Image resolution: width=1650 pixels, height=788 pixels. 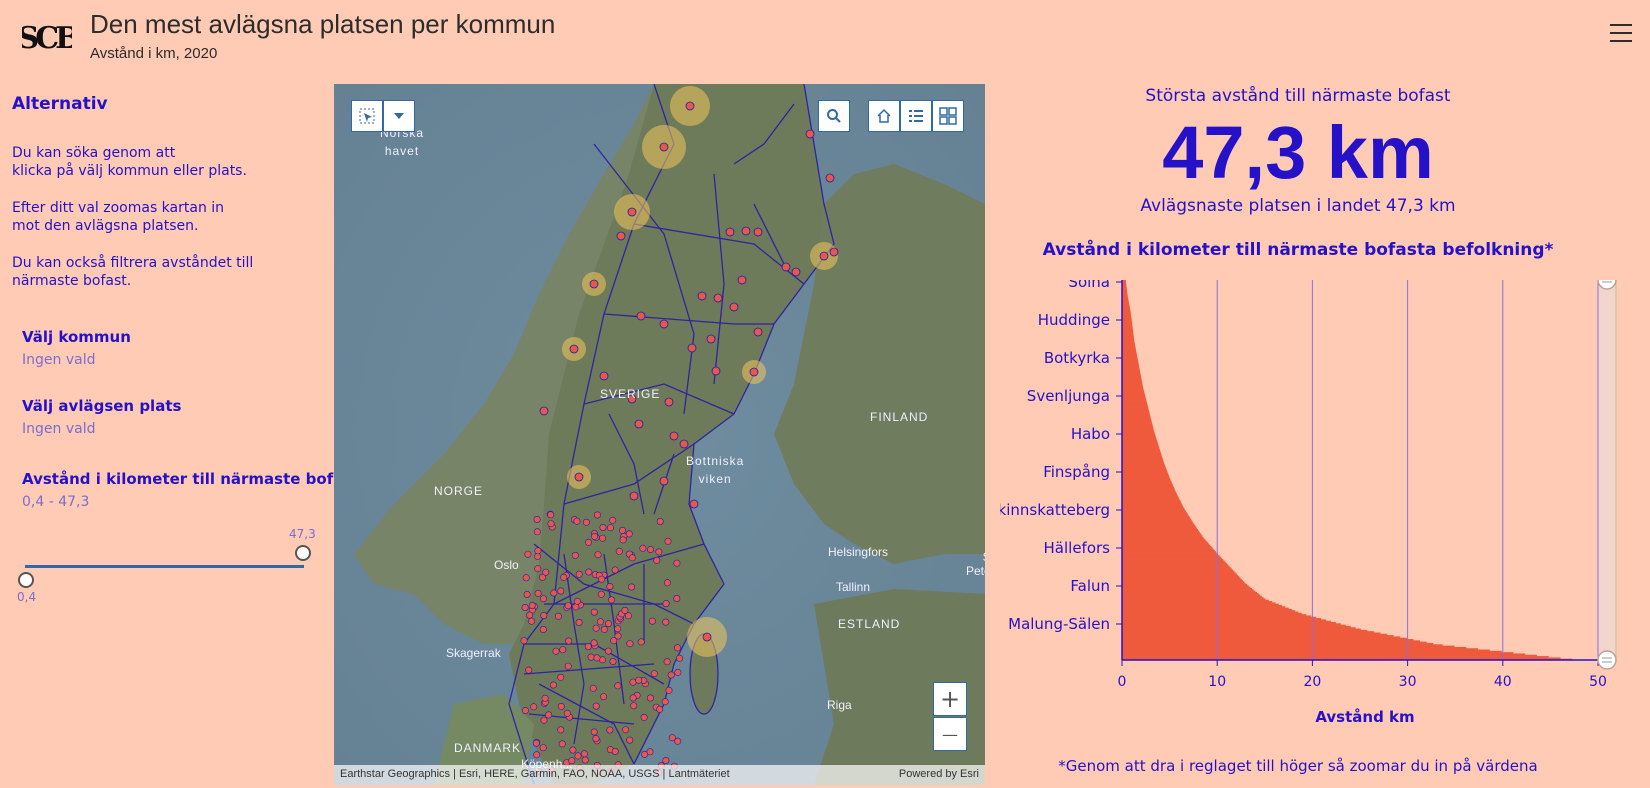 What do you see at coordinates (938, 774) in the screenshot?
I see `powered-by-esri: Powered by Esri` at bounding box center [938, 774].